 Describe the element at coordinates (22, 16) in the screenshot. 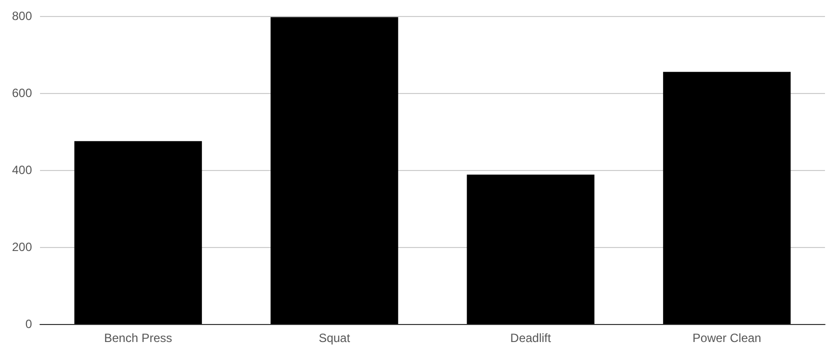

I see `y-tick-label: 800` at that location.